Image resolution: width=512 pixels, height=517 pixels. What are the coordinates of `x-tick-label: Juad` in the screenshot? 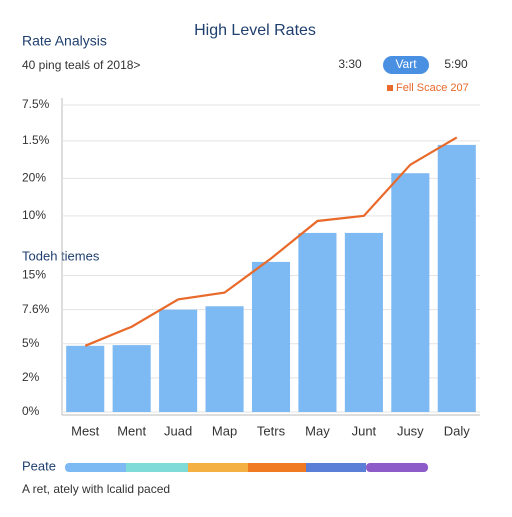 It's located at (178, 430).